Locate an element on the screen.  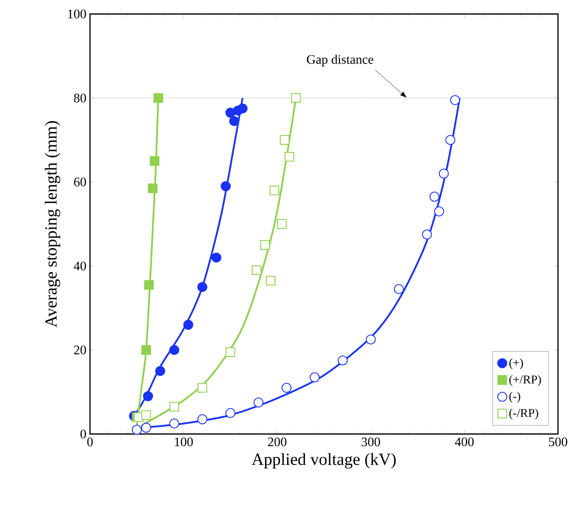
y-tick-label: 100 is located at coordinates (77, 14).